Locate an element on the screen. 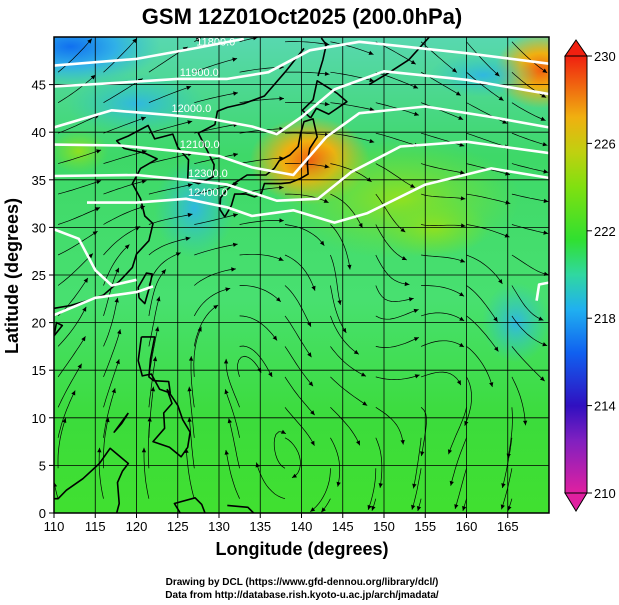 This screenshot has width=619, height=605. colorbar: 210 214 218 222 226 230 is located at coordinates (590, 275).